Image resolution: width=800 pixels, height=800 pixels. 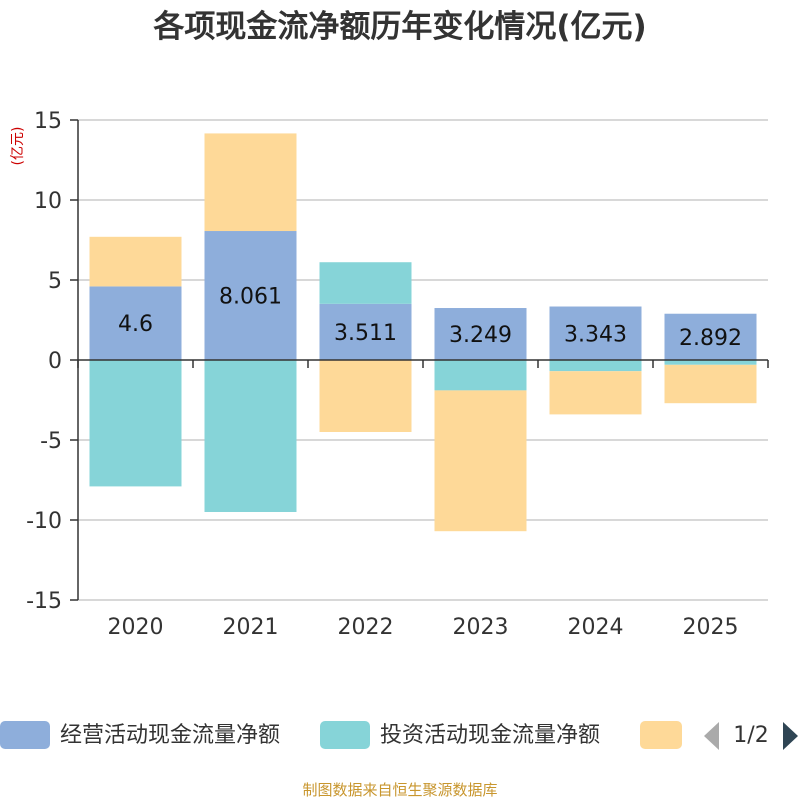 I want to click on bar-2021-s1, so click(x=250, y=436).